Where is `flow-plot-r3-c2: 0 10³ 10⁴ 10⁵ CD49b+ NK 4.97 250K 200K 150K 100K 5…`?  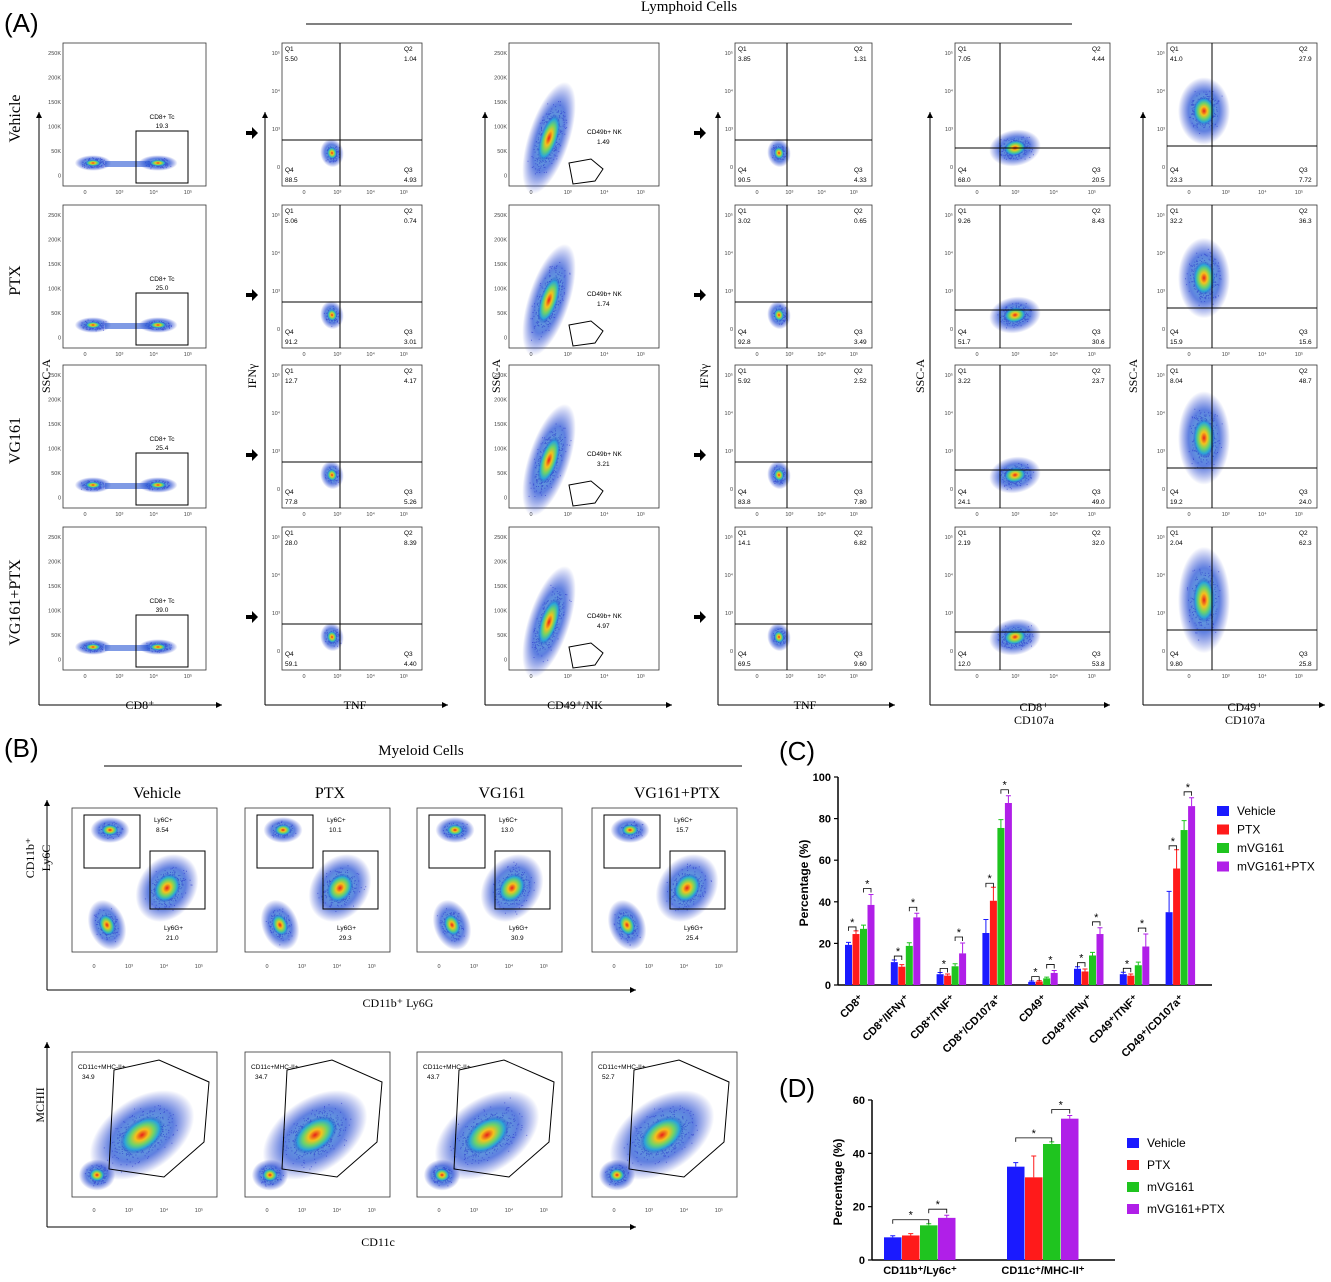
flow-plot-r3-c2: 0 10³ 10⁴ 10⁵ CD49b+ NK 4.97 250K 200K 150K 100K 5… is located at coordinates (577, 603).